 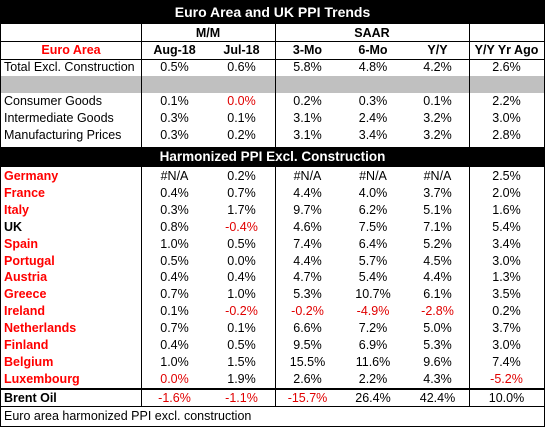 What do you see at coordinates (437, 226) in the screenshot?
I see `cell-yy: 7.1%` at bounding box center [437, 226].